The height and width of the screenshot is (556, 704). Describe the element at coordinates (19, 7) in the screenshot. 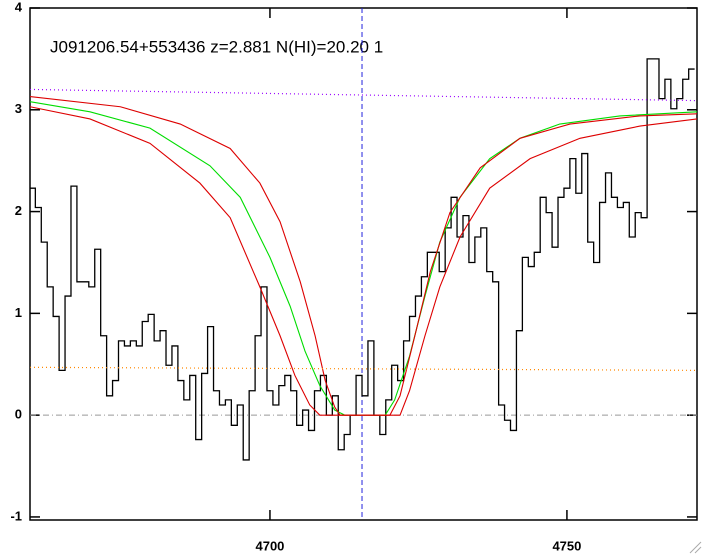

I see `y-tick-label: 4` at that location.